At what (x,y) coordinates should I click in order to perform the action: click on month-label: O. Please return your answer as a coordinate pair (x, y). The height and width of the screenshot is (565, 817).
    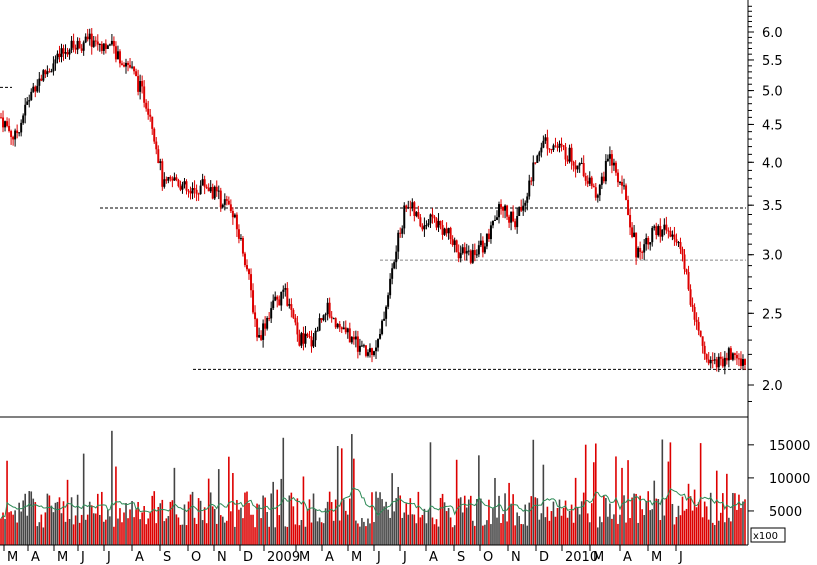
    Looking at the image, I should click on (488, 557).